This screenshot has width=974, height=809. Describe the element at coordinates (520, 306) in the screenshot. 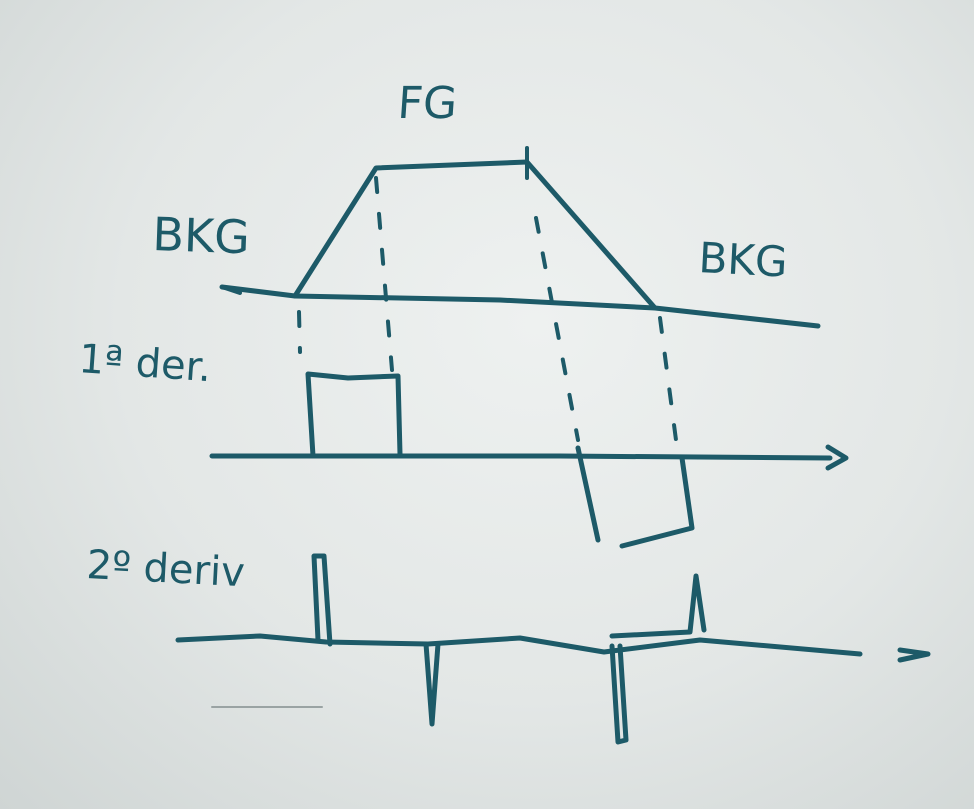

I see `signal-baseline` at that location.